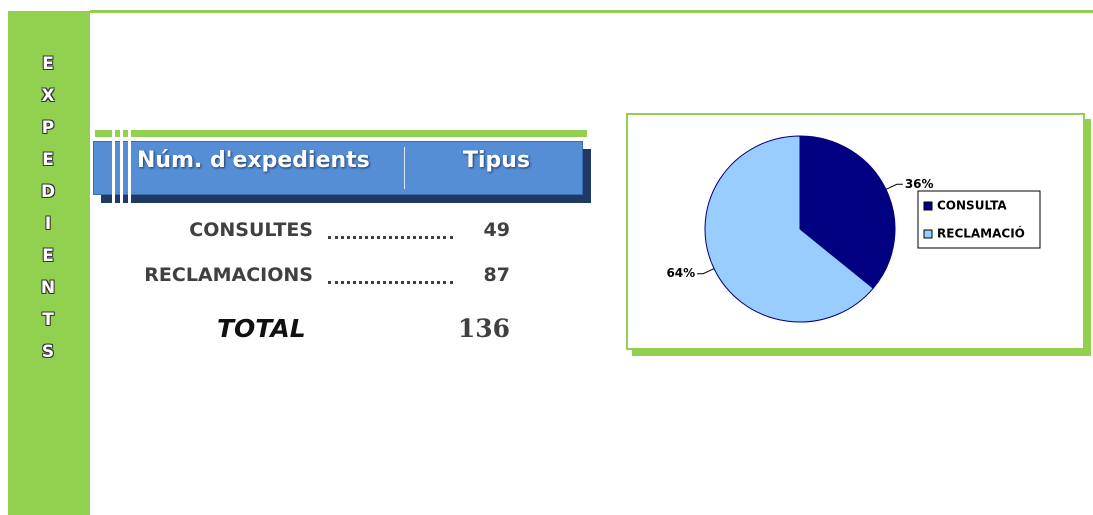 This screenshot has width=1093, height=515. Describe the element at coordinates (497, 160) in the screenshot. I see `header-cell: Tipus` at that location.